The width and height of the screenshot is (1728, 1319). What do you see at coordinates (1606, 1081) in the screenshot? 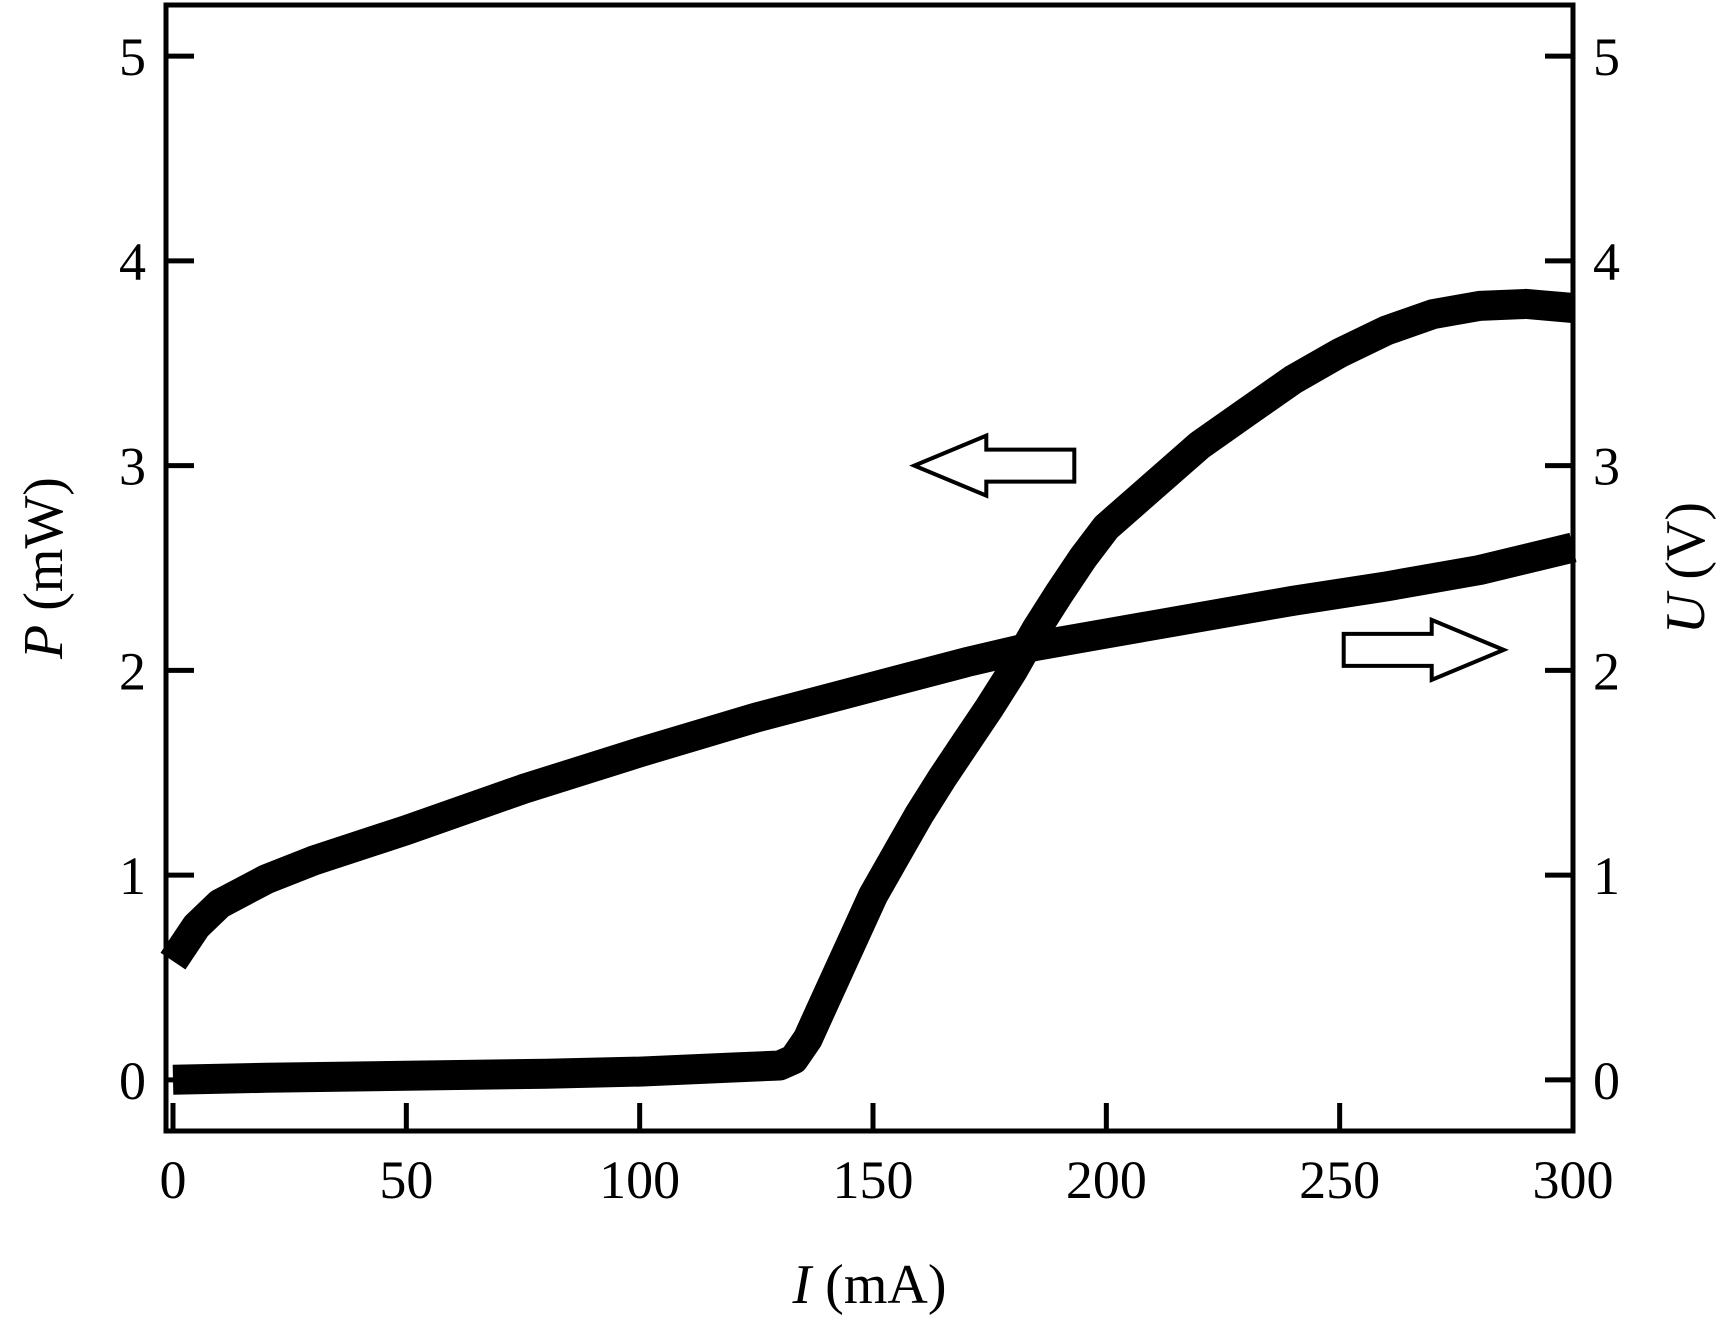
I see `right-y-tick-label: 0` at bounding box center [1606, 1081].